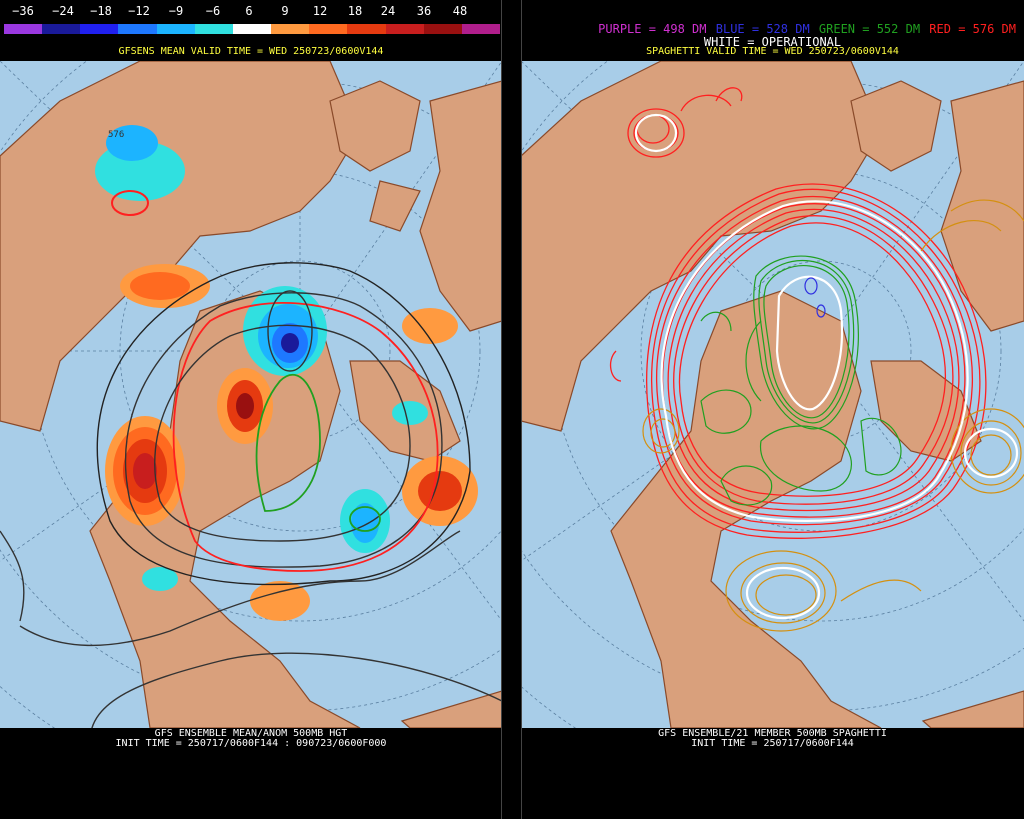 The width and height of the screenshot is (1024, 819). What do you see at coordinates (424, 11) in the screenshot?
I see `scale-label: 36` at bounding box center [424, 11].